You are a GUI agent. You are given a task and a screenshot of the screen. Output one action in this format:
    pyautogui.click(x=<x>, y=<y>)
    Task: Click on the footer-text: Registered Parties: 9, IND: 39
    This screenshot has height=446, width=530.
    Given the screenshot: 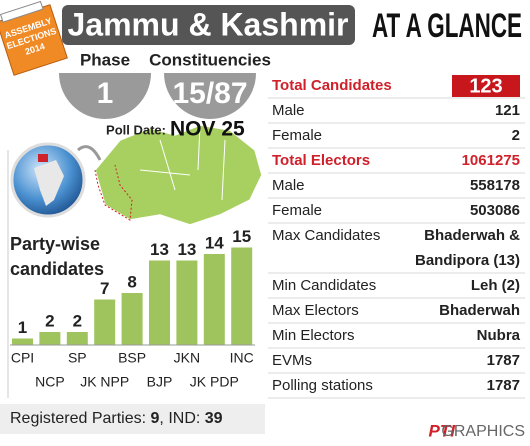 What is the action you would take?
    pyautogui.click(x=116, y=418)
    